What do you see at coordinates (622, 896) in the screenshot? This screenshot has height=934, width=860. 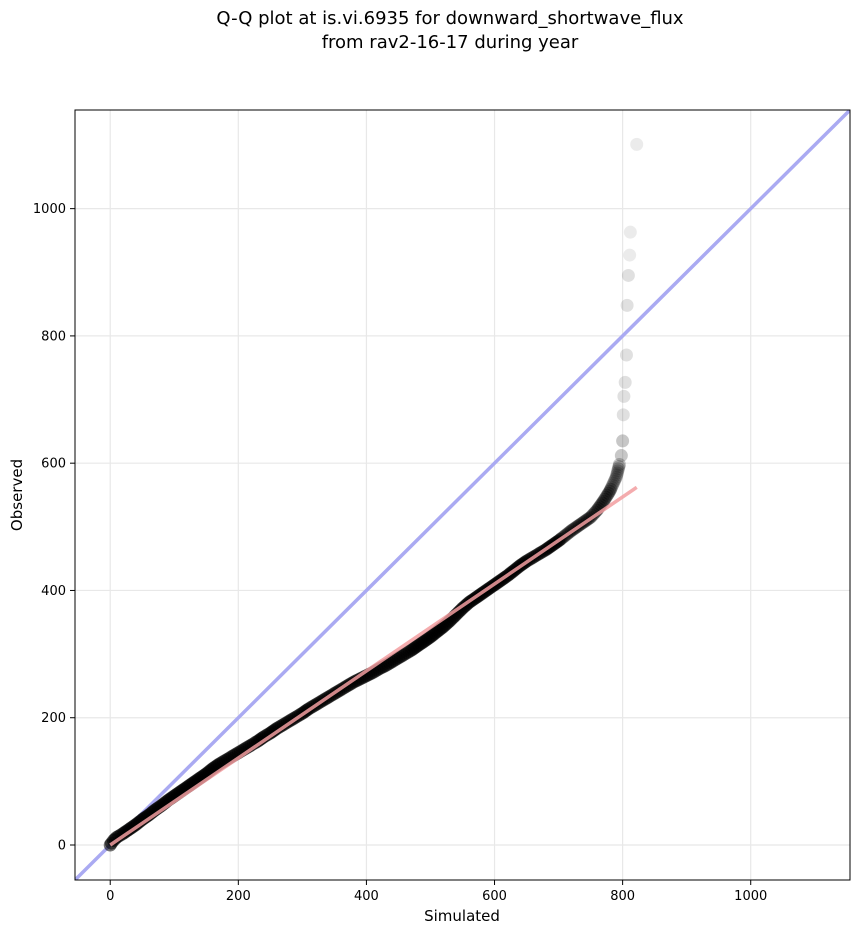 I see `x-tick-label: 800` at bounding box center [622, 896].